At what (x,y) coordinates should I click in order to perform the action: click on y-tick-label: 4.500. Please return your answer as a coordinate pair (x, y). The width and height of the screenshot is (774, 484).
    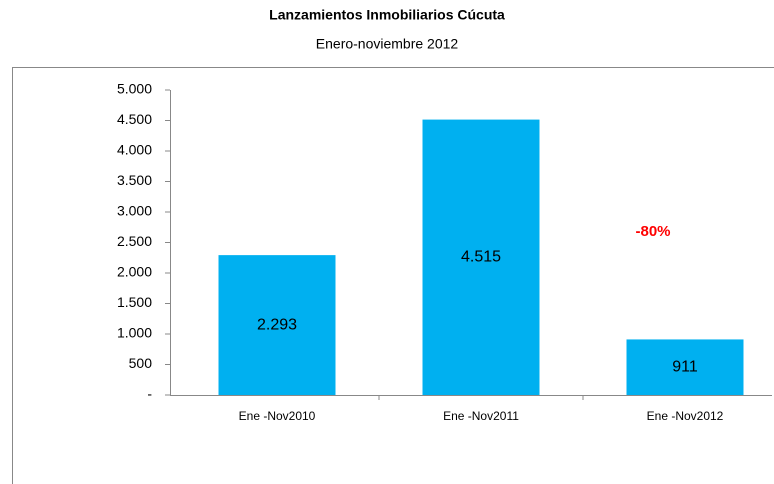
    Looking at the image, I should click on (134, 119).